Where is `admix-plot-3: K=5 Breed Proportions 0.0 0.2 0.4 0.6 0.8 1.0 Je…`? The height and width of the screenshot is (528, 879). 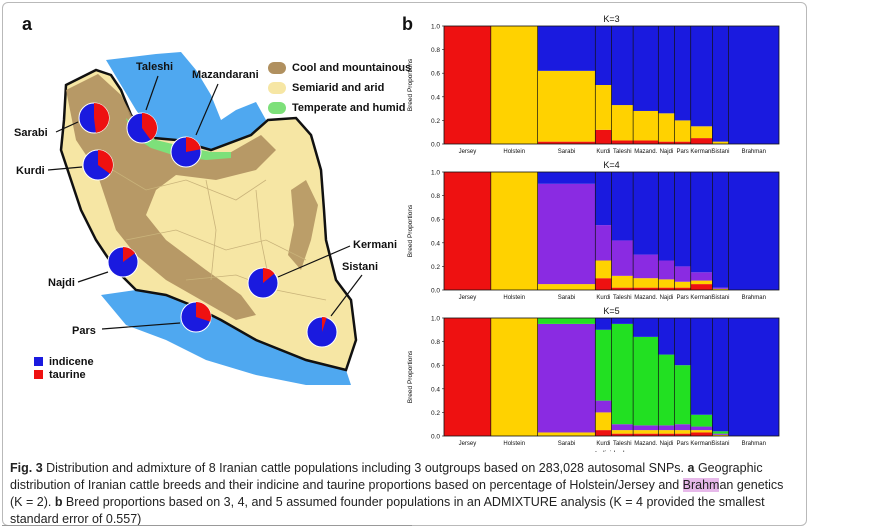
admix-plot-3: K=5 Breed Proportions 0.0 0.2 0.4 0.6 0.8 1.0 Je… is located at coordinates (593, 379).